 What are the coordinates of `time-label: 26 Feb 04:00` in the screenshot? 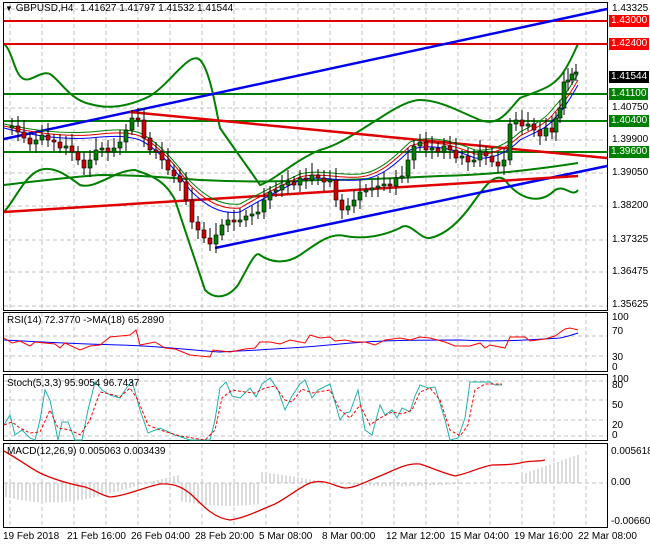 It's located at (160, 536).